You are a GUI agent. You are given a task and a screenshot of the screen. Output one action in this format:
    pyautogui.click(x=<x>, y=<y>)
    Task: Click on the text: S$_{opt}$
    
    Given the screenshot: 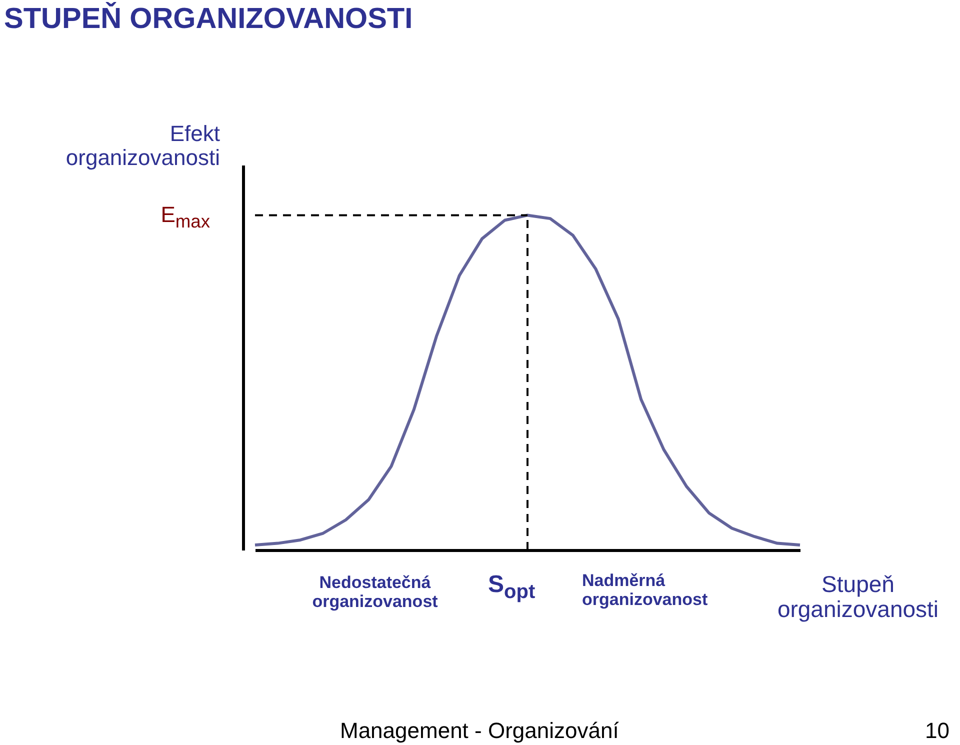 What is the action you would take?
    pyautogui.click(x=512, y=587)
    